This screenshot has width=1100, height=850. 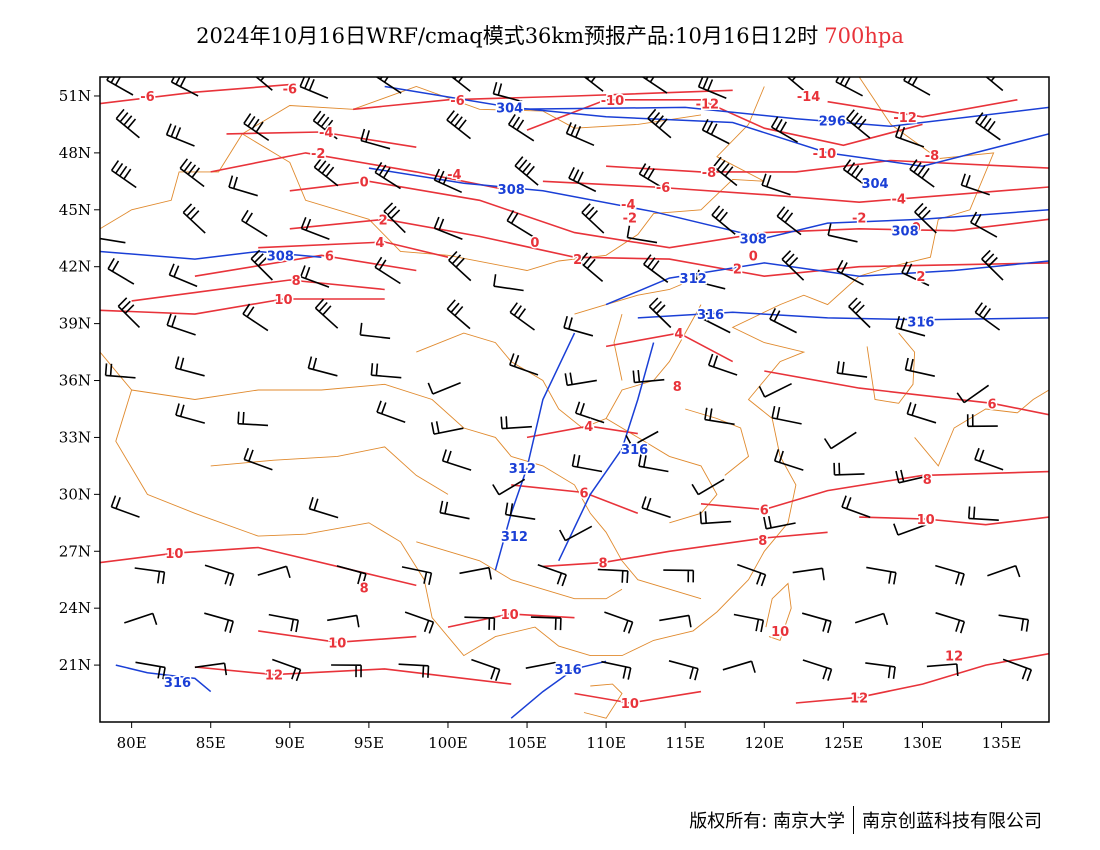 What do you see at coordinates (454, 175) in the screenshot?
I see `contour-label: -4` at bounding box center [454, 175].